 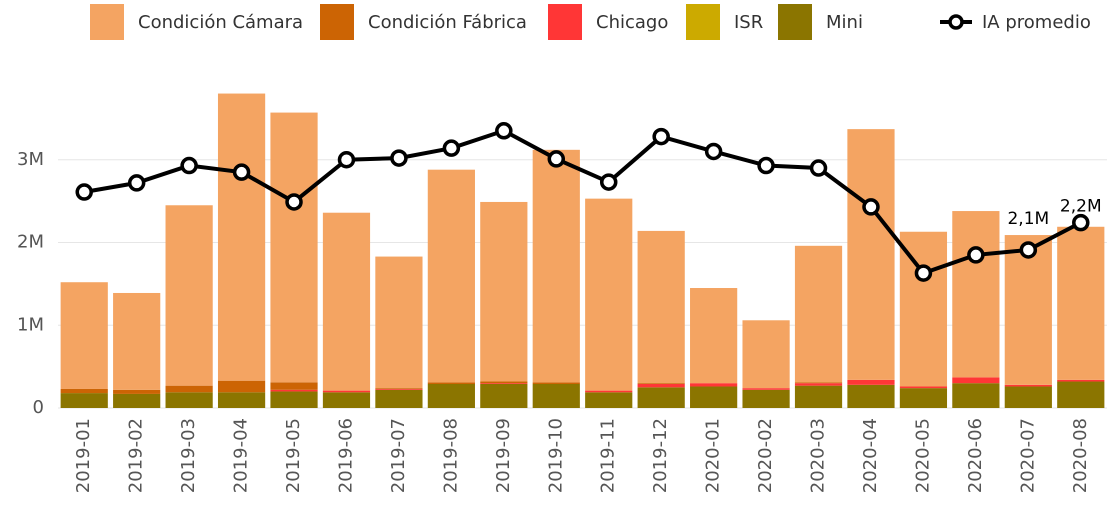 What do you see at coordinates (632, 22) in the screenshot?
I see `legend-label: Chicago` at bounding box center [632, 22].